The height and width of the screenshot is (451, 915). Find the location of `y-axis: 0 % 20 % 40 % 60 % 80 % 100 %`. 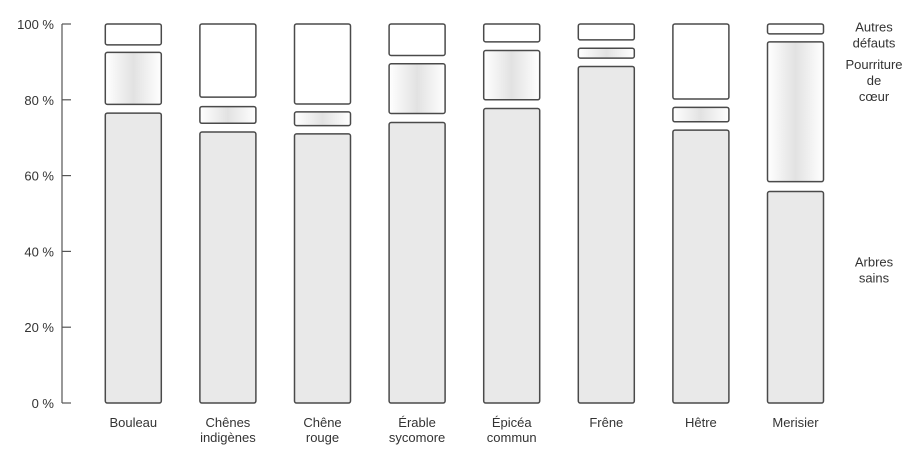

y-axis: 0 % 20 % 40 % 60 % 80 % 100 % is located at coordinates (44, 214).